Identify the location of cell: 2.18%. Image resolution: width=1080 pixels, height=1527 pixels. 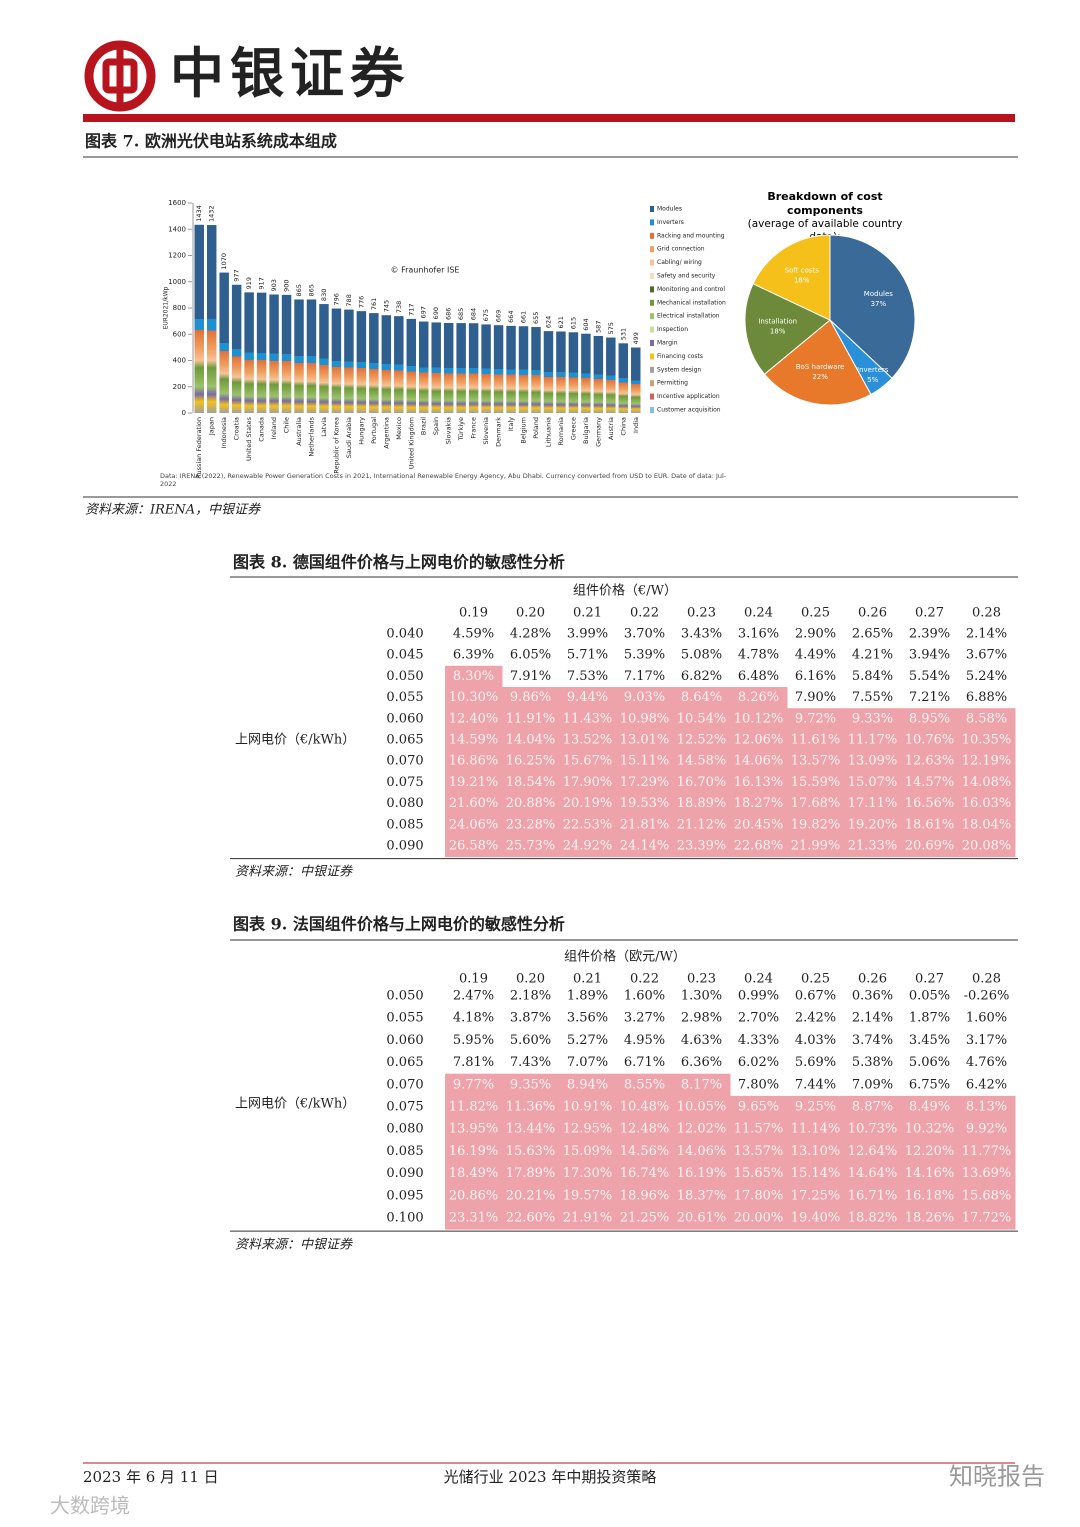
(530, 996).